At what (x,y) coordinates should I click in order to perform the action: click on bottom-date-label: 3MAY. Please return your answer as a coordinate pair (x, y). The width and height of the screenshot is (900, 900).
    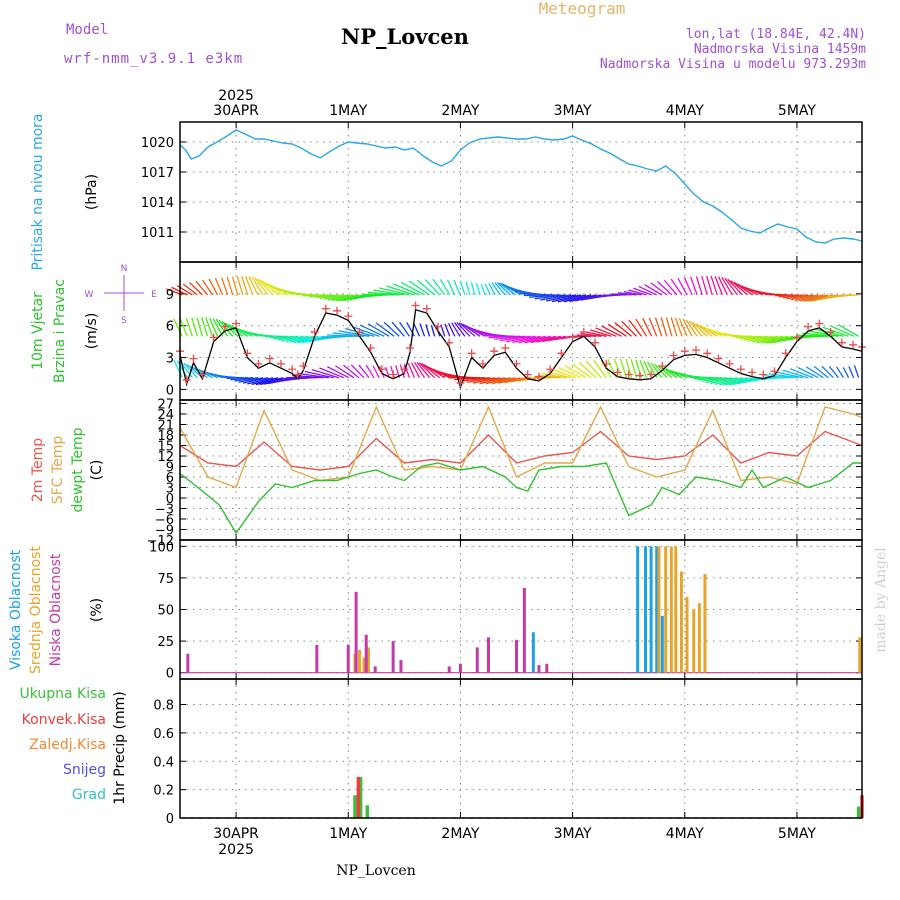
    Looking at the image, I should click on (573, 834).